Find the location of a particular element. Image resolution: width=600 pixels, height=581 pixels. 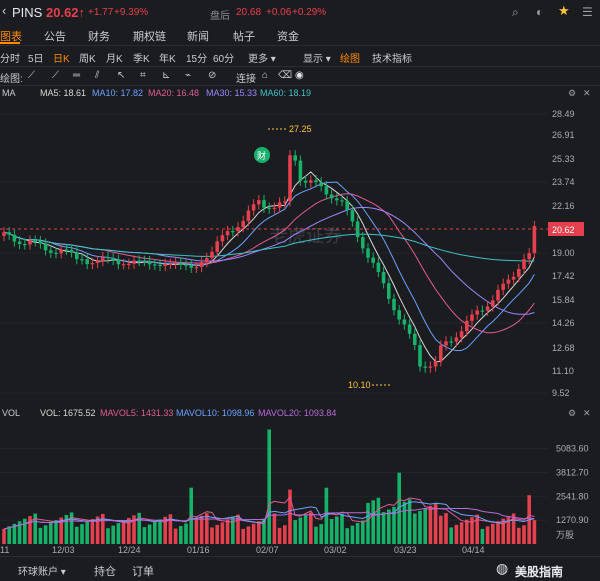

vol-settings-icon: ⚙ is located at coordinates (572, 413).